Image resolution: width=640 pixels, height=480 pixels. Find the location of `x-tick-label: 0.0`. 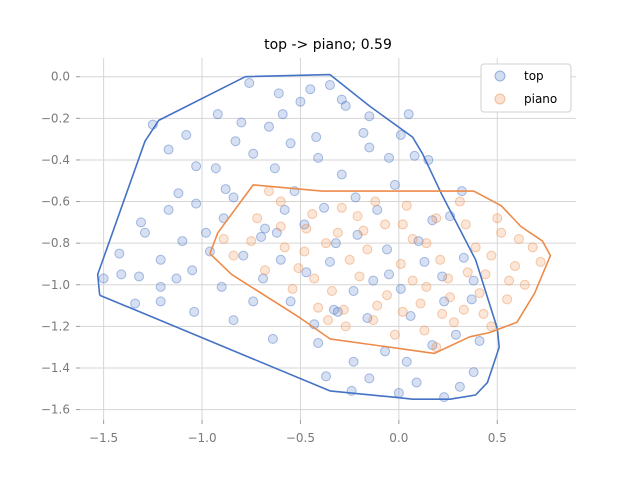

x-tick-label: 0.0 is located at coordinates (398, 438).